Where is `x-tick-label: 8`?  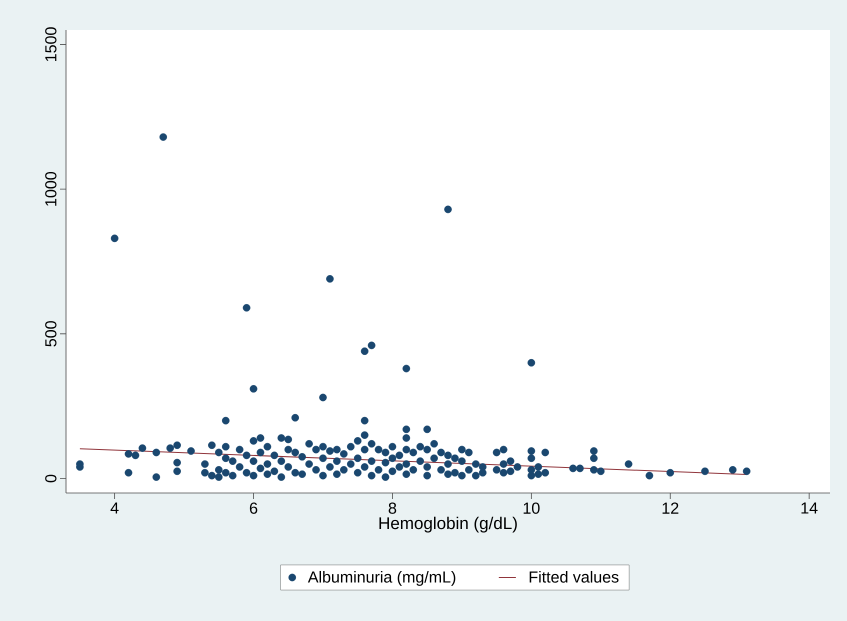
x-tick-label: 8 is located at coordinates (392, 508).